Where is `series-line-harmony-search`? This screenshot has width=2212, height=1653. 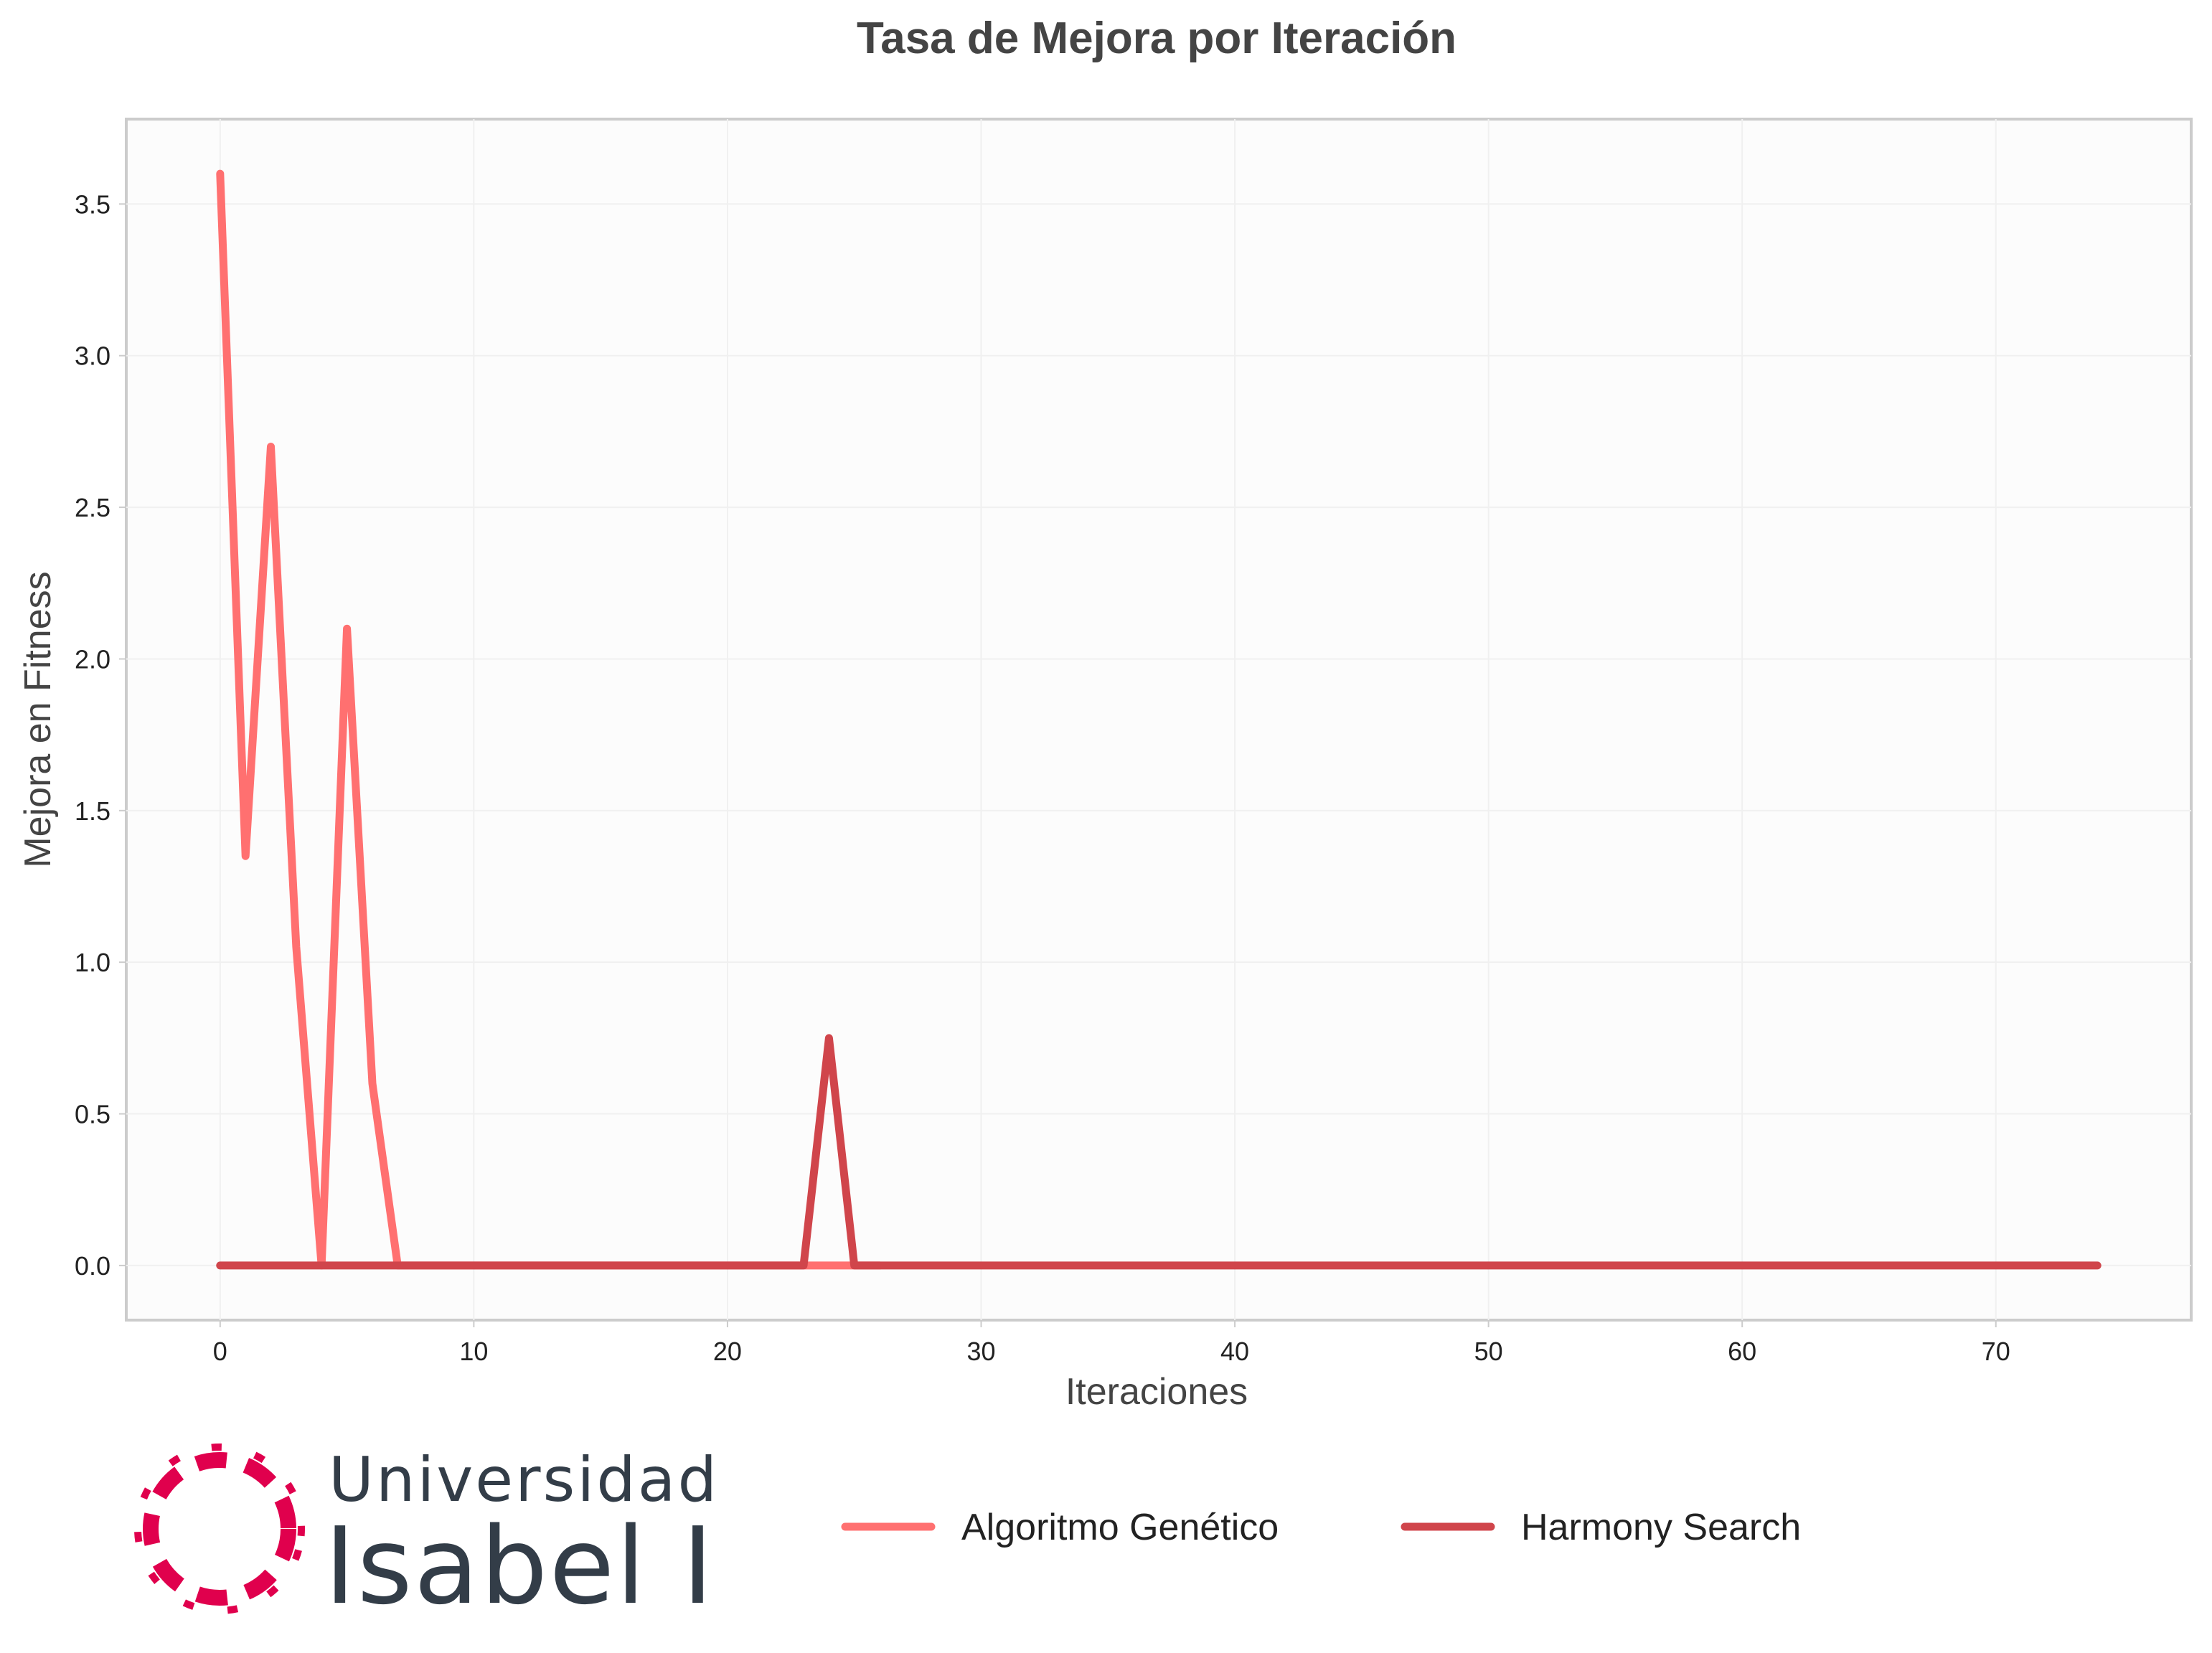 series-line-harmony-search is located at coordinates (1159, 1152).